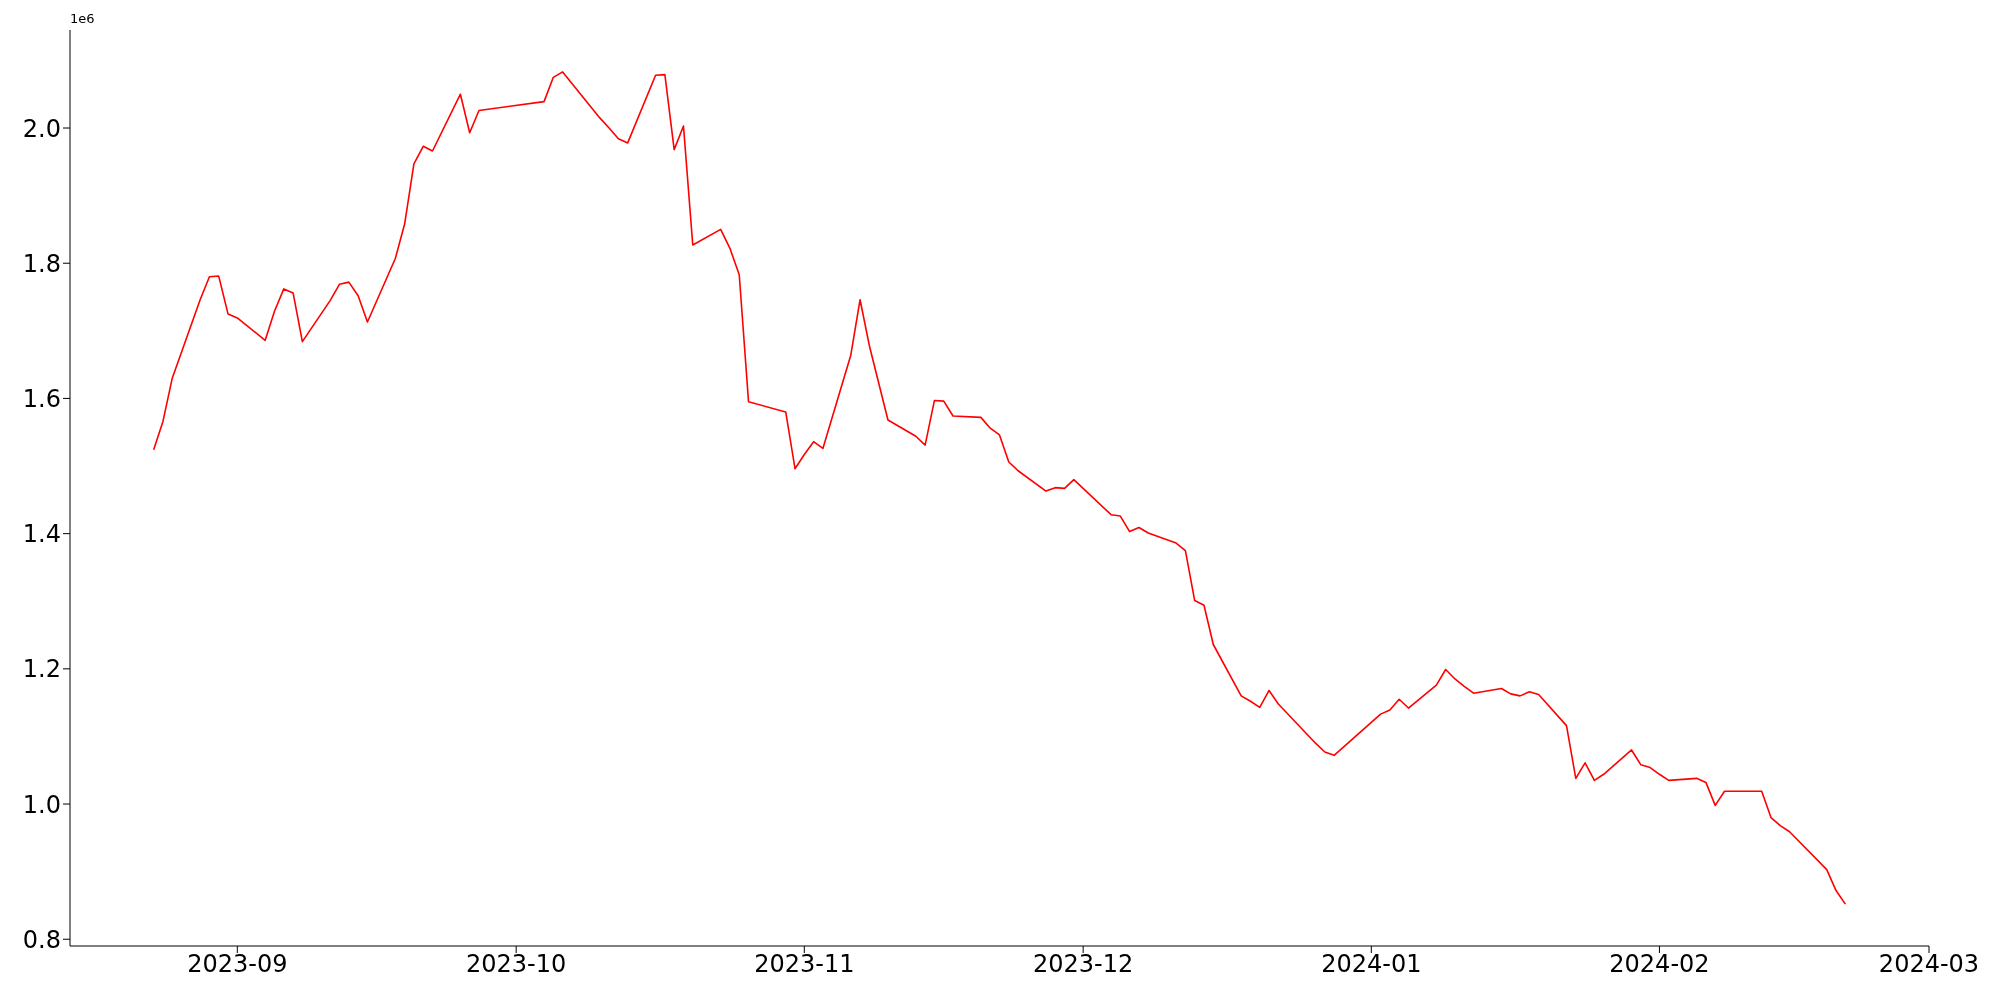 This screenshot has height=1000, width=2000. What do you see at coordinates (41, 398) in the screenshot?
I see `y-tick-label: 1.6` at bounding box center [41, 398].